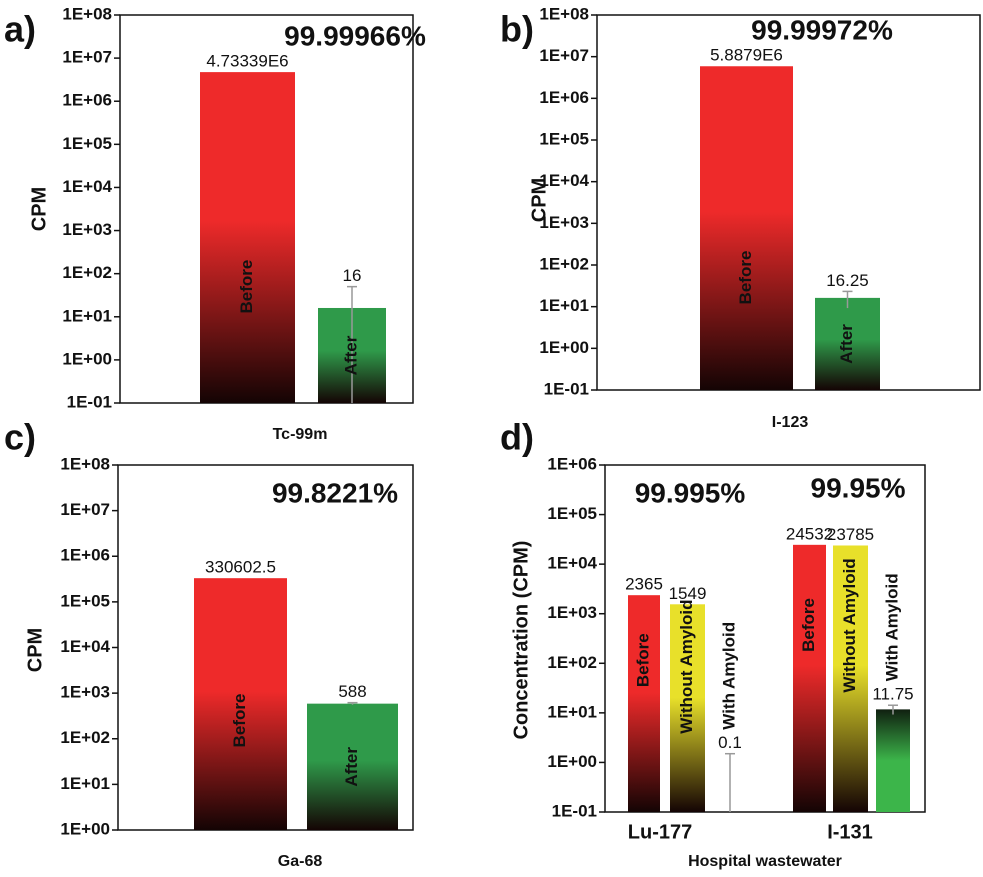 This screenshot has width=983, height=877. Describe the element at coordinates (517, 437) in the screenshot. I see `panel-label: d)` at that location.